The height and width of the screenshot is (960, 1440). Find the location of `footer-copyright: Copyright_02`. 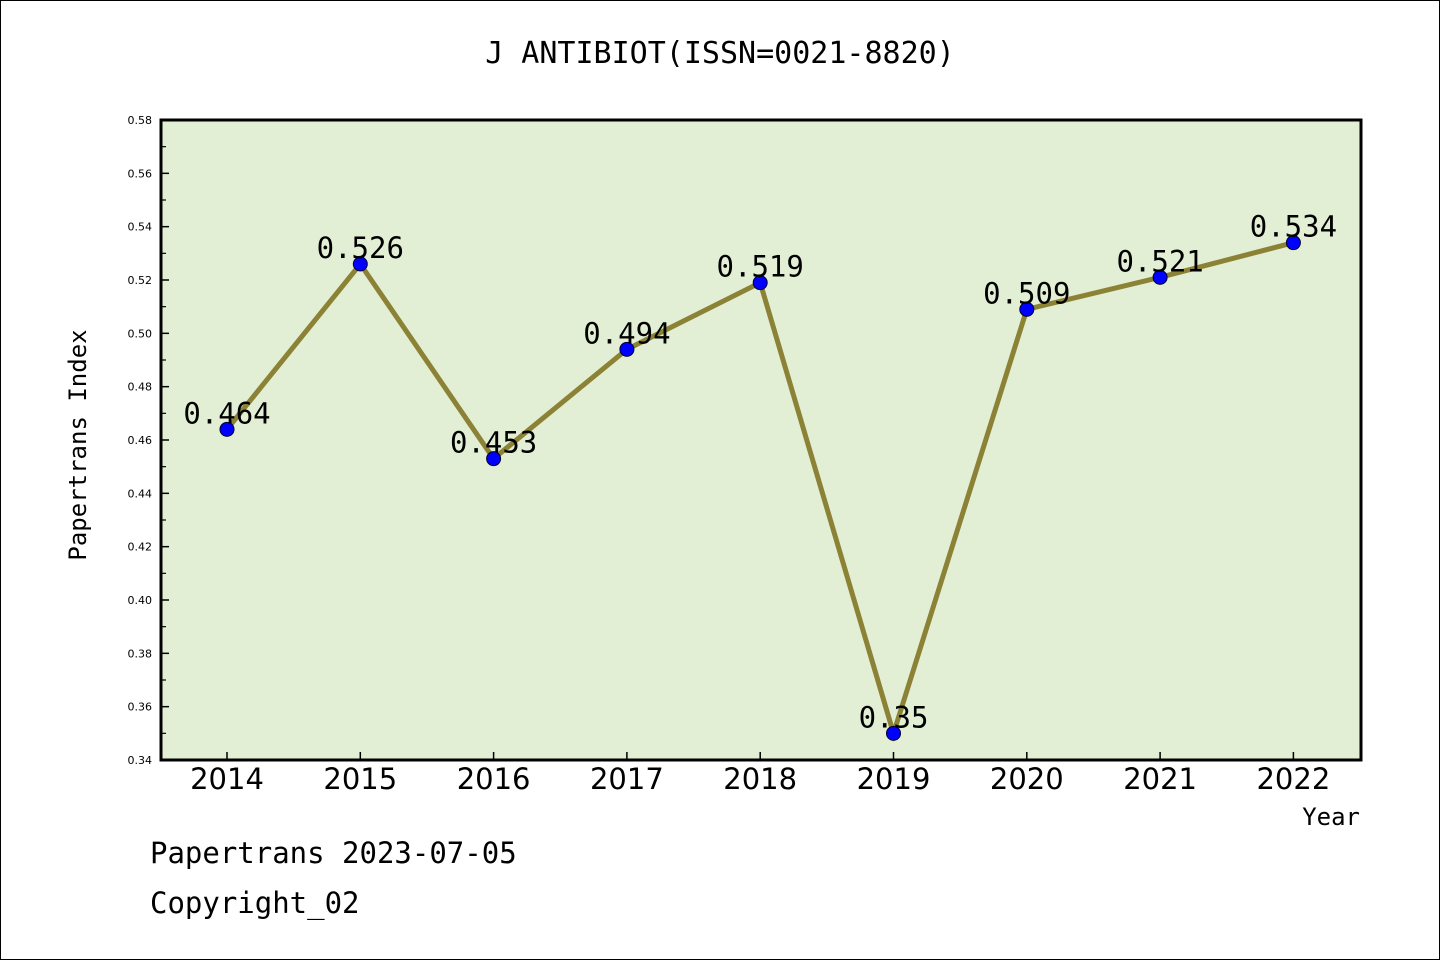

footer-copyright: Copyright_02 is located at coordinates (255, 903).